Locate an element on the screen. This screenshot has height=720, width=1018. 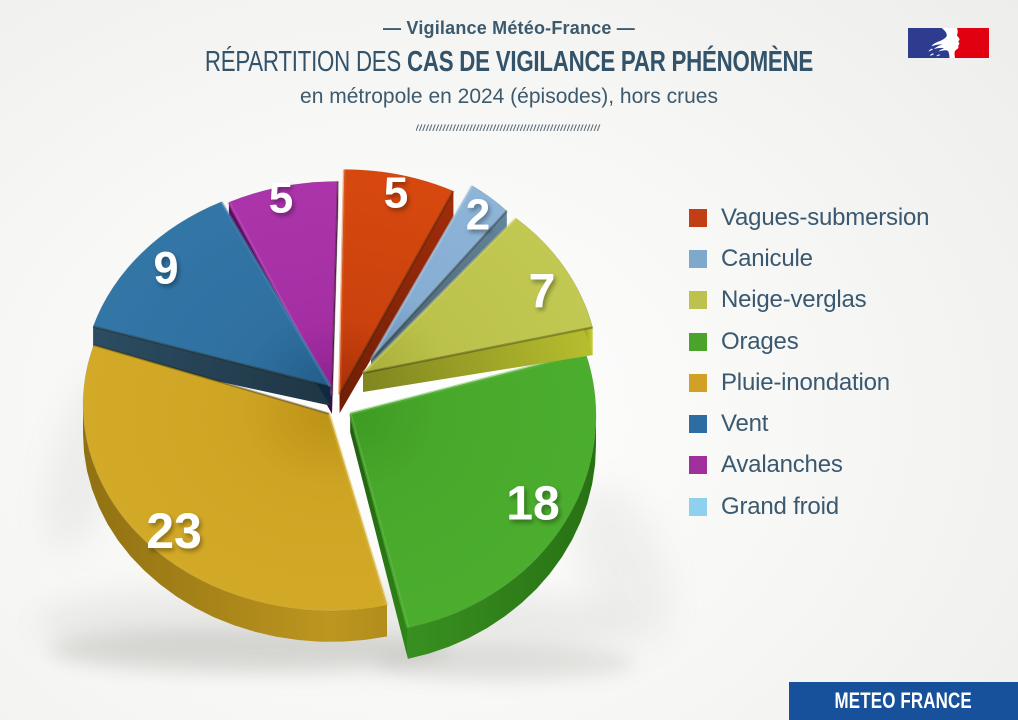
svg-text: 9 is located at coordinates (165, 268).